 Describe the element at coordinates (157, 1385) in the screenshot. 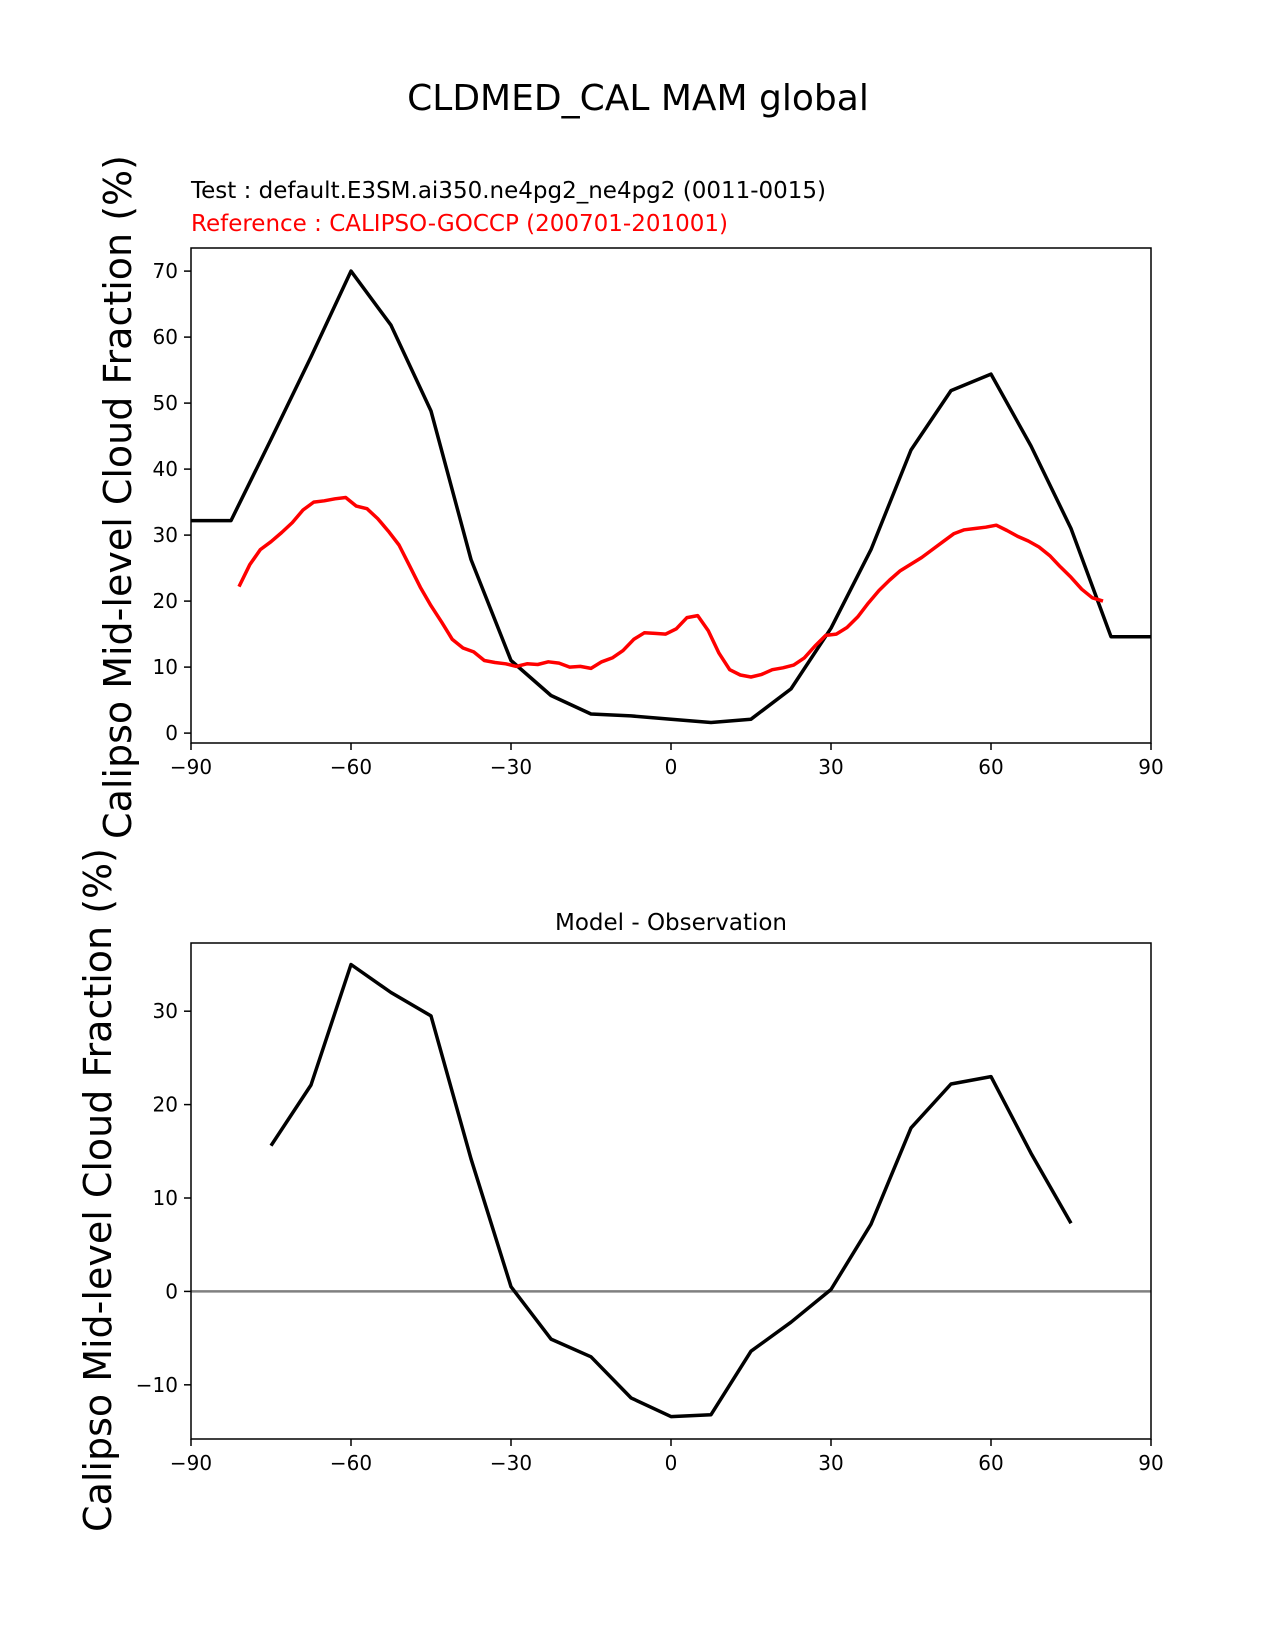

I see `y-tick-label: −10` at that location.